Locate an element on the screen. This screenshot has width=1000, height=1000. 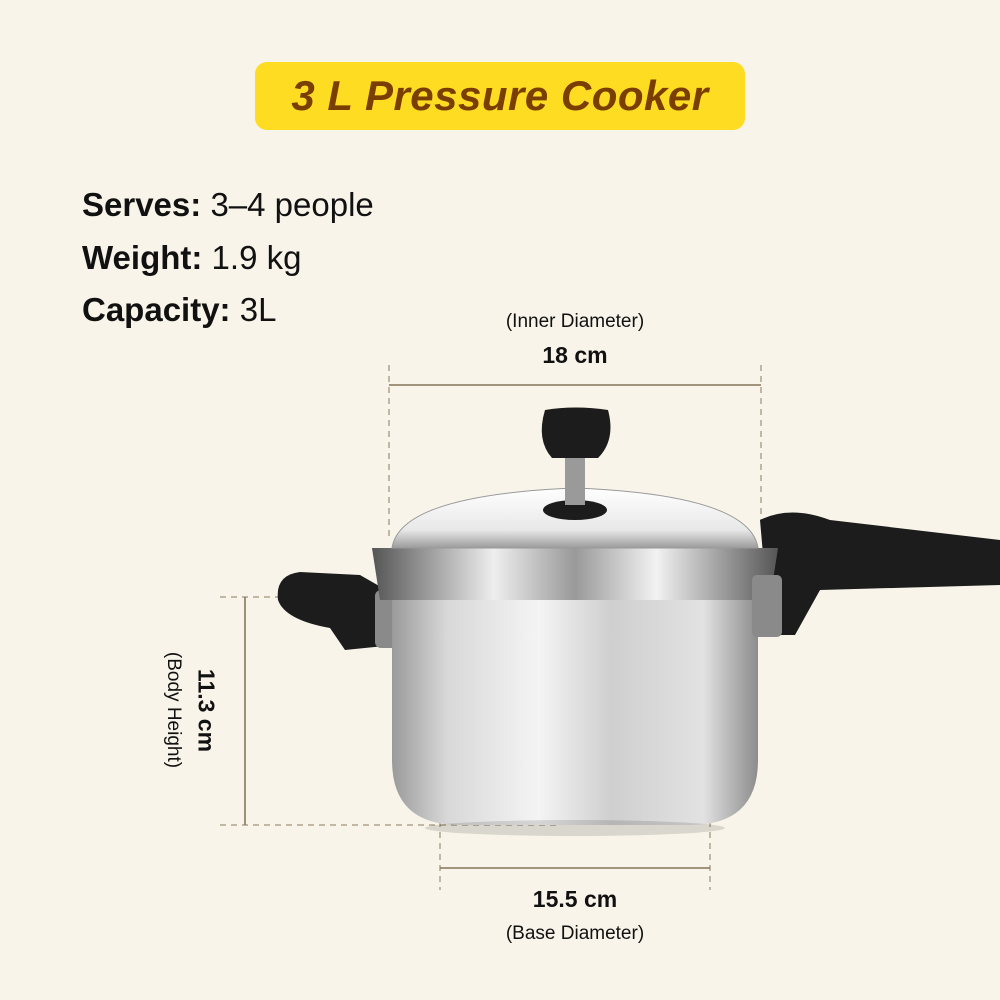
title-banner: 3 L Pressure Cooker is located at coordinates (500, 96).